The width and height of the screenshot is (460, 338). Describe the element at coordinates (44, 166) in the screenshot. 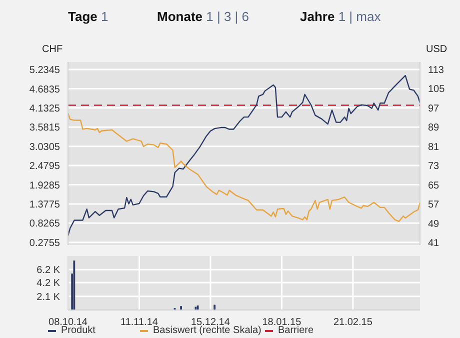

I see `y-tick-label: 2.4795` at that location.